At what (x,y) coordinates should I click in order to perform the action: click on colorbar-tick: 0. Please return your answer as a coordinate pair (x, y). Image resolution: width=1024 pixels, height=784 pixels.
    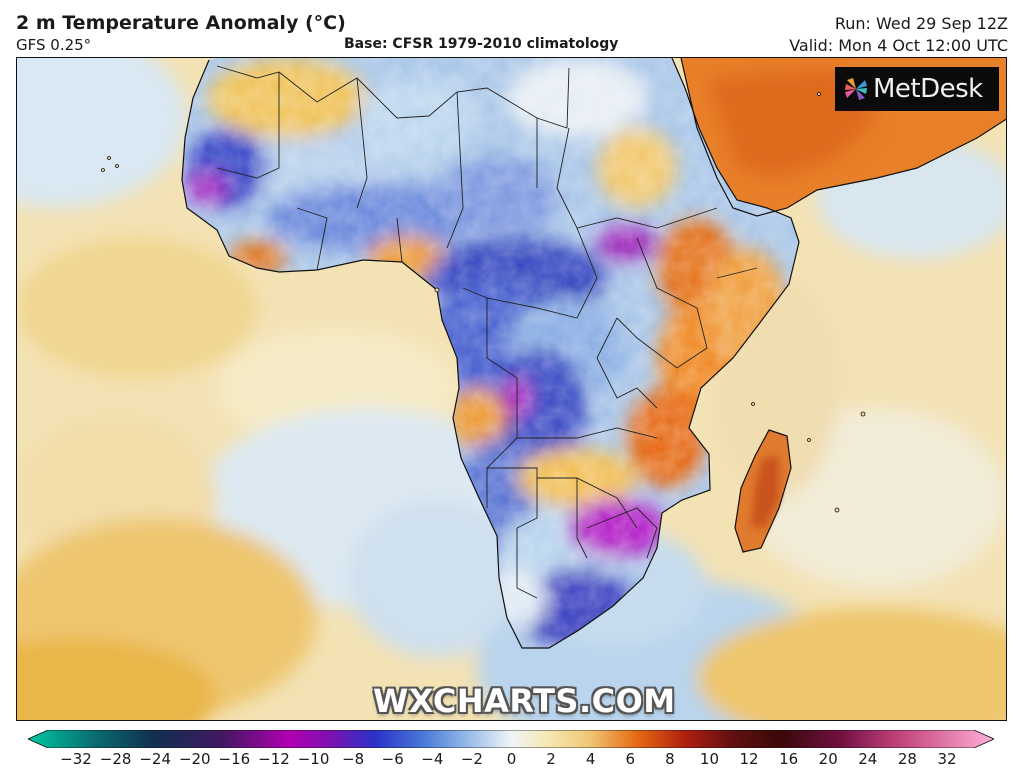
    Looking at the image, I should click on (511, 759).